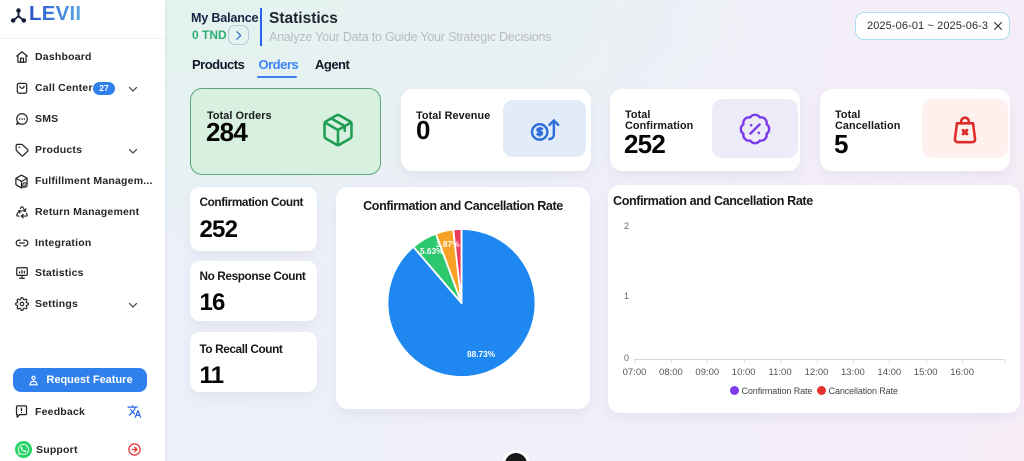 The width and height of the screenshot is (1024, 461). I want to click on svg-text: 88.73%, so click(481, 354).